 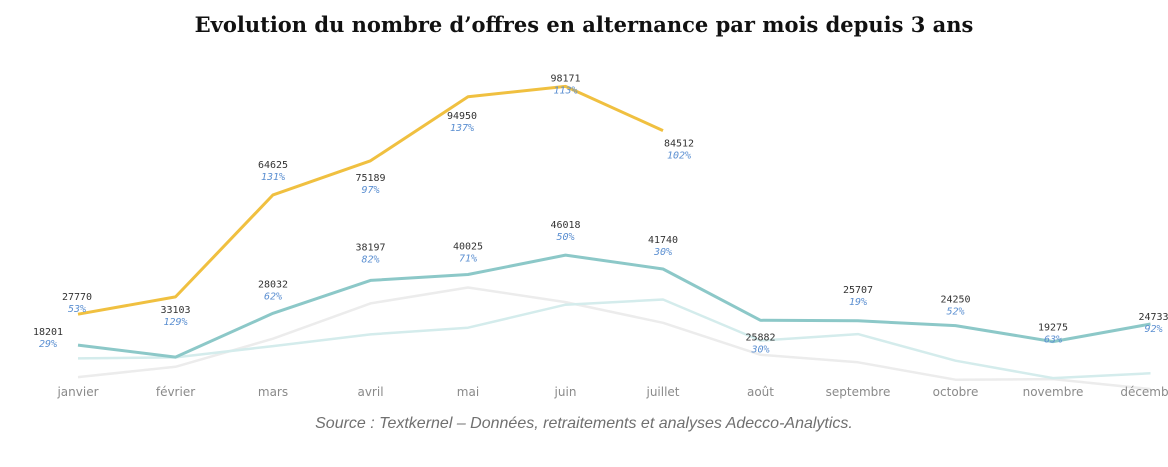 What do you see at coordinates (273, 165) in the screenshot?
I see `data-label-value: 64625` at bounding box center [273, 165].